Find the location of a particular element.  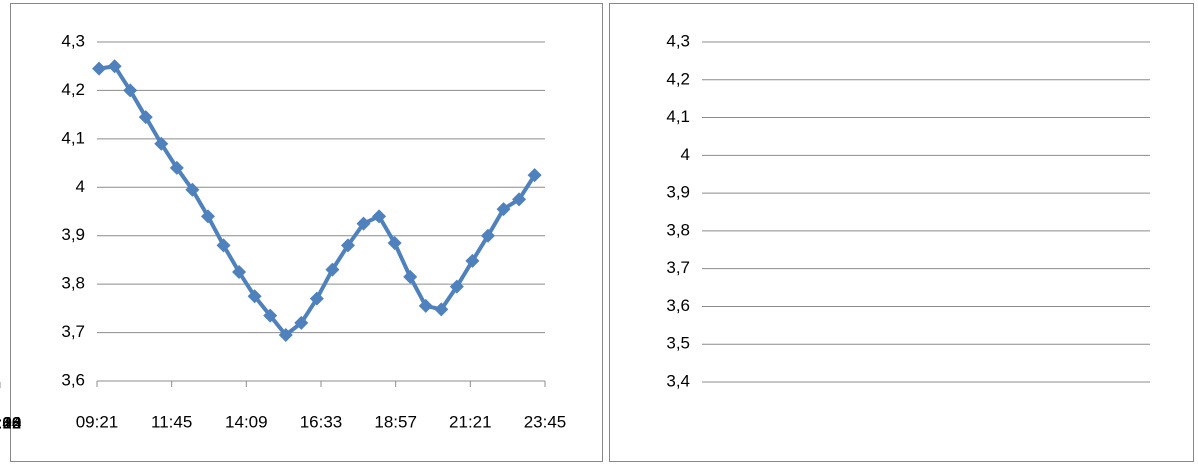

x-tick-label: 19:12 is located at coordinates (10, 422).